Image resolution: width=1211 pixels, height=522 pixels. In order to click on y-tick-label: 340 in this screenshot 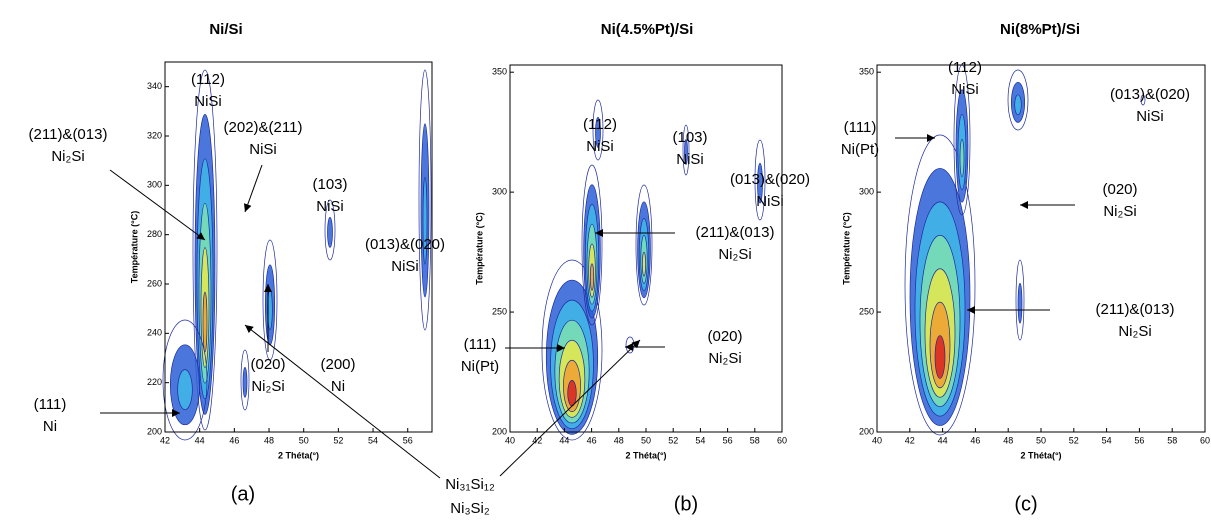, I will do `click(154, 86)`.